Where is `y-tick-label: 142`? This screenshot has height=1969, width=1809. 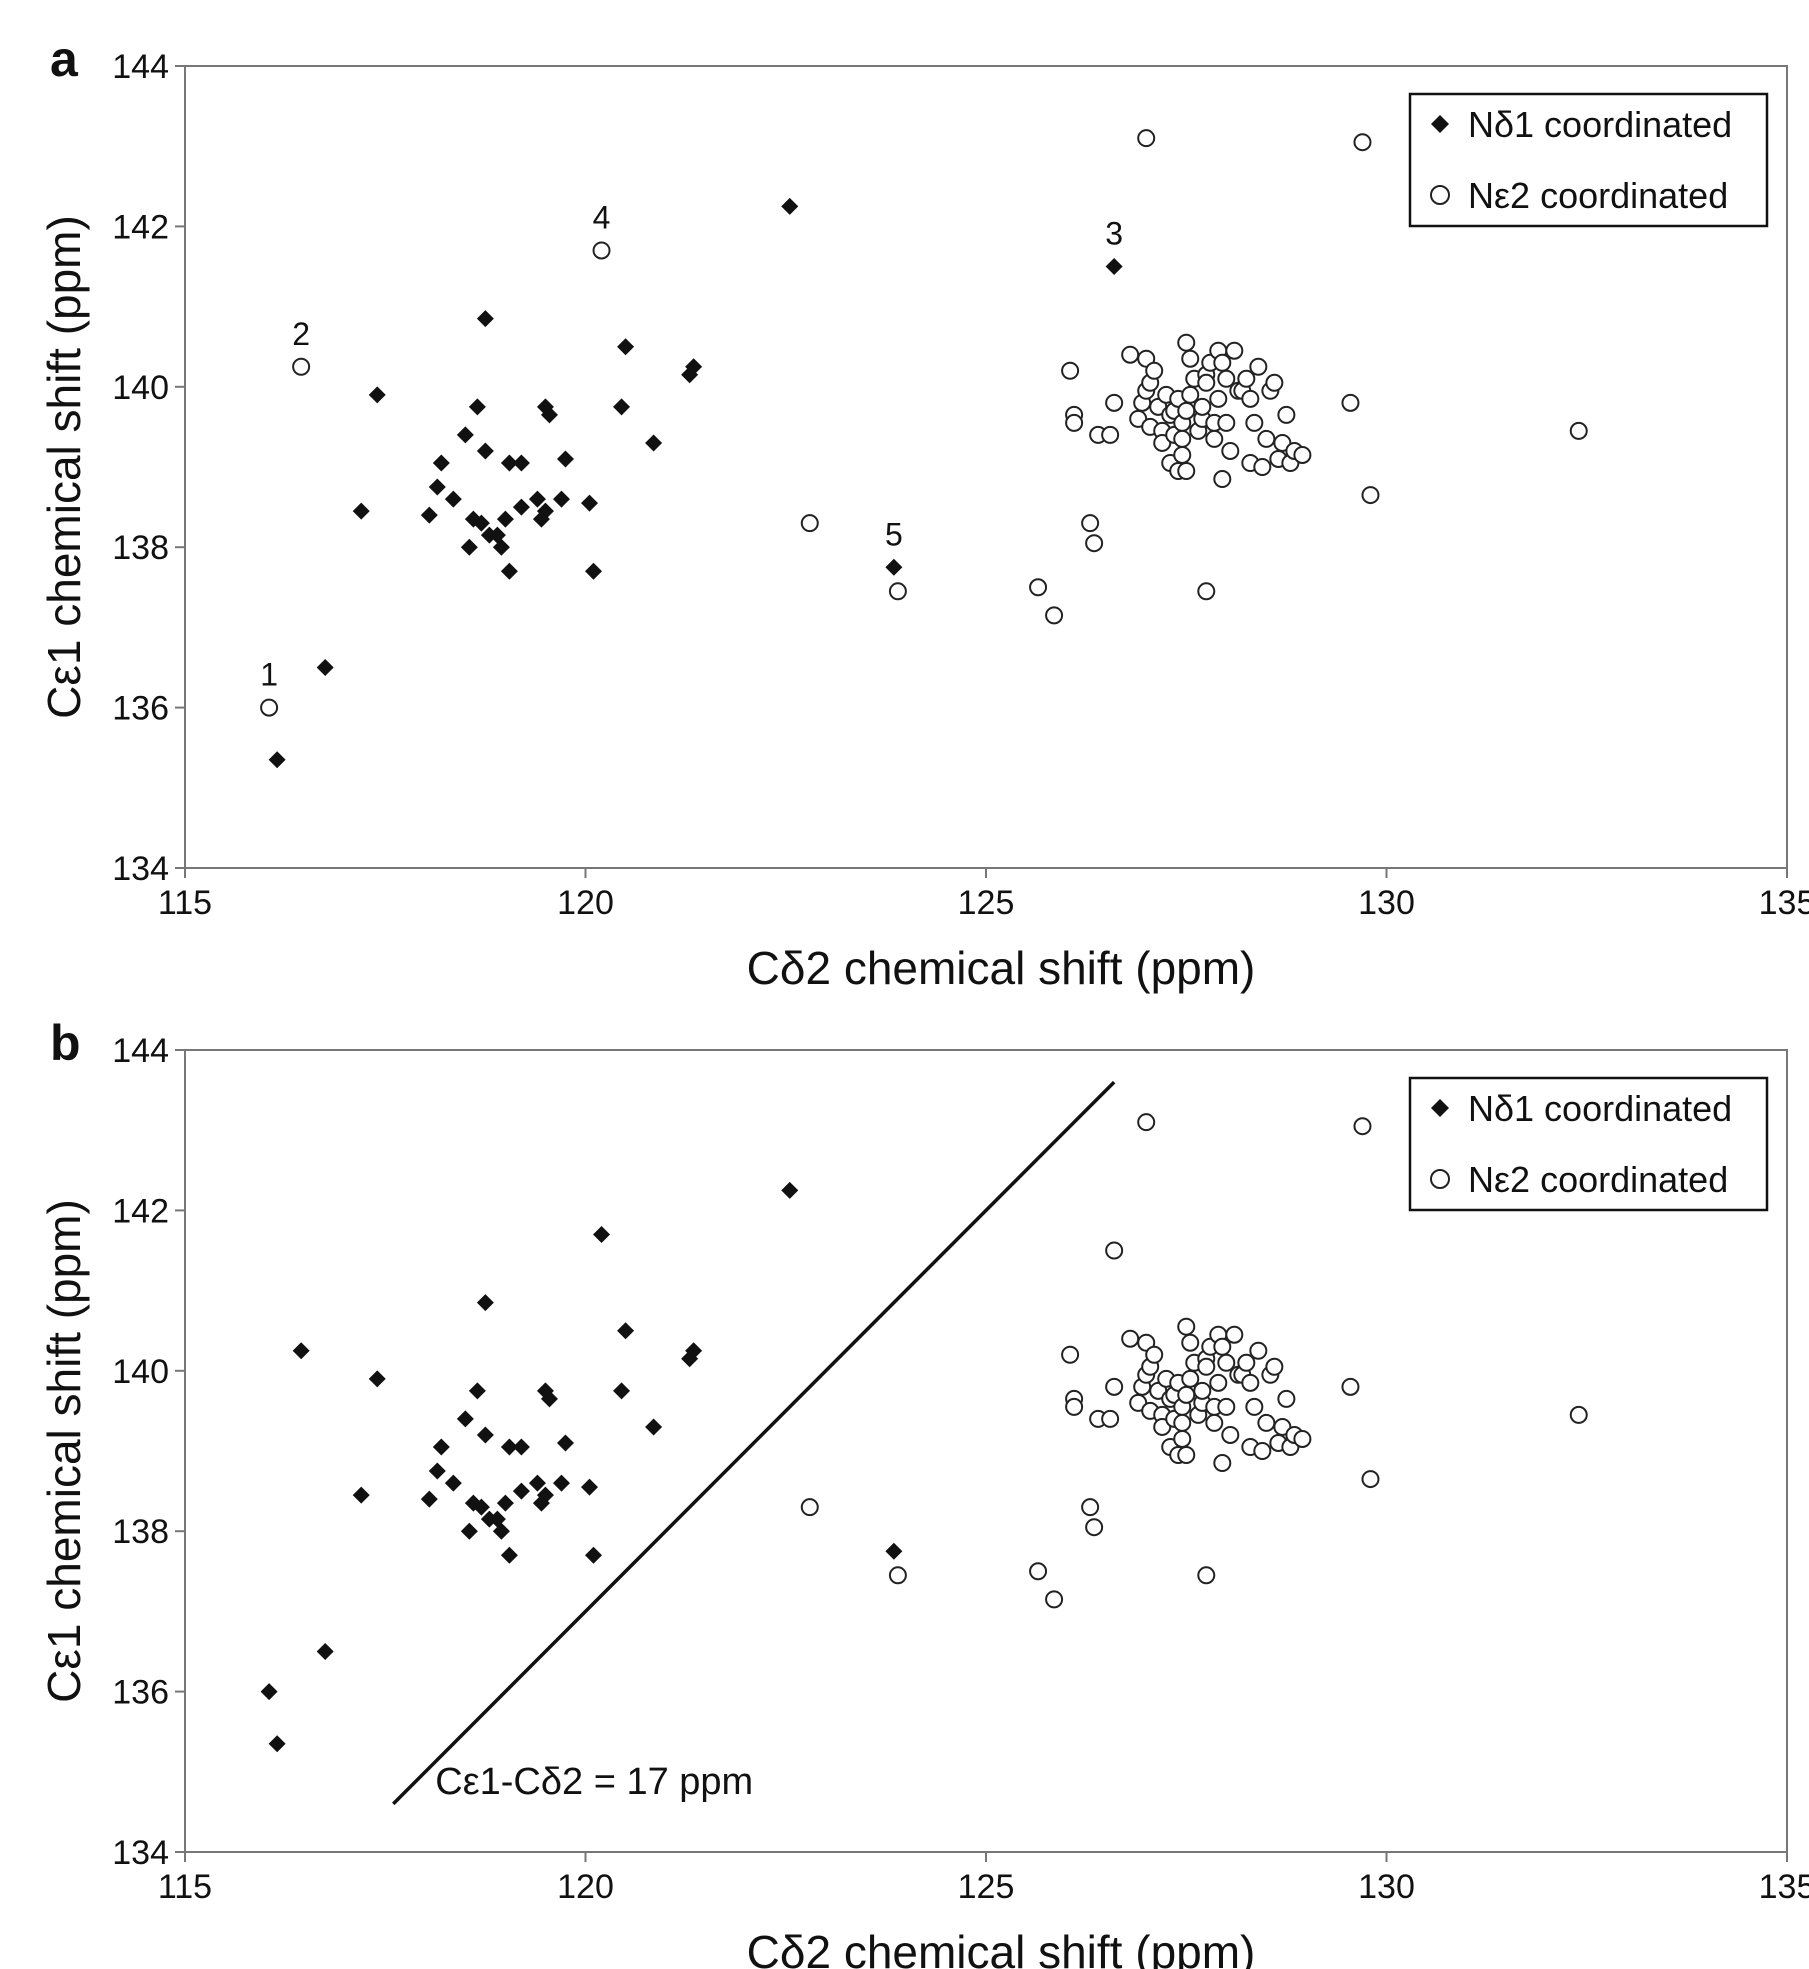 y-tick-label: 142 is located at coordinates (140, 227).